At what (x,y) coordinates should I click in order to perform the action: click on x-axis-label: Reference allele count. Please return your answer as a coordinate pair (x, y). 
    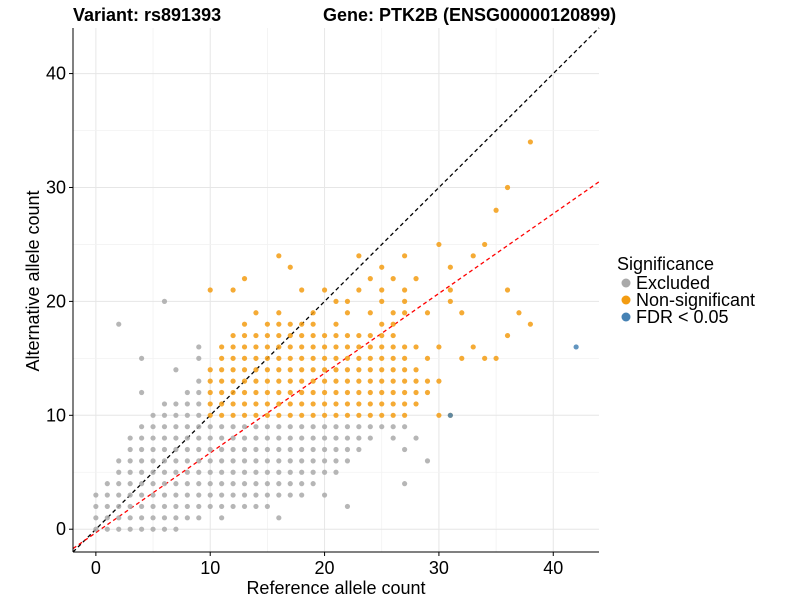
    Looking at the image, I should click on (335, 588).